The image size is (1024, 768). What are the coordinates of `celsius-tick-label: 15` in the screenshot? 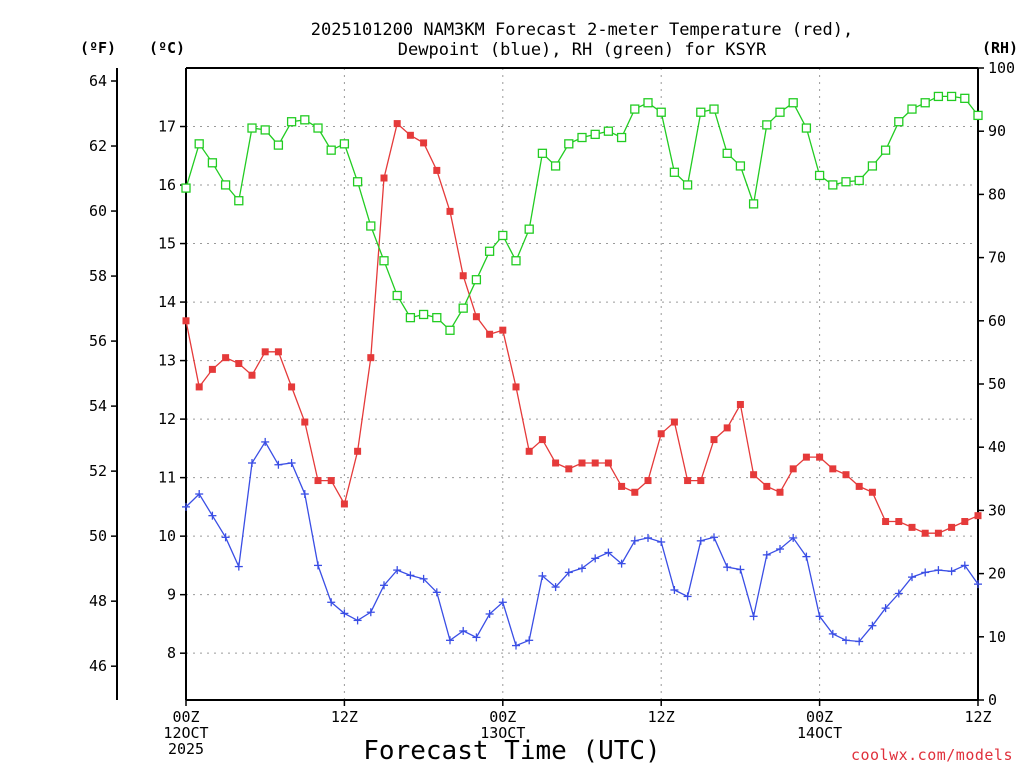 It's located at (167, 244).